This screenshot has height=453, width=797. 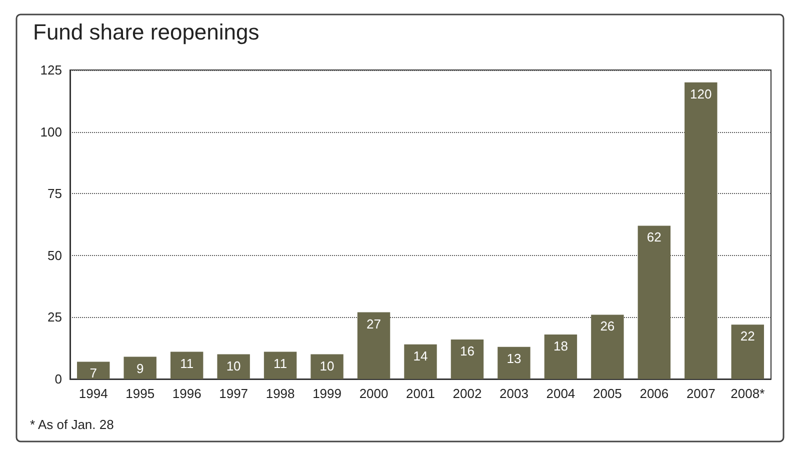 What do you see at coordinates (654, 393) in the screenshot?
I see `x-tick-label: 2006` at bounding box center [654, 393].